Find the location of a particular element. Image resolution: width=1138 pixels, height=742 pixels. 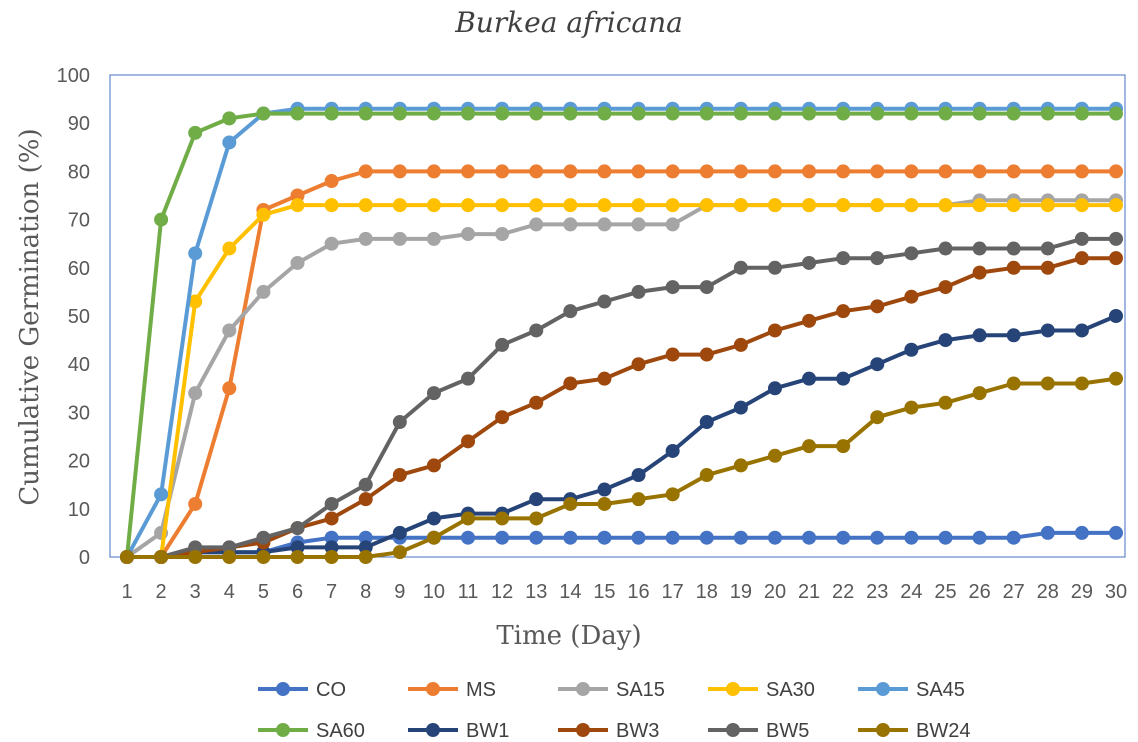

legend: CO MS SA15 SA30 SA45 SA60 BW1 BW3 BW5 BW24 is located at coordinates (614, 710).